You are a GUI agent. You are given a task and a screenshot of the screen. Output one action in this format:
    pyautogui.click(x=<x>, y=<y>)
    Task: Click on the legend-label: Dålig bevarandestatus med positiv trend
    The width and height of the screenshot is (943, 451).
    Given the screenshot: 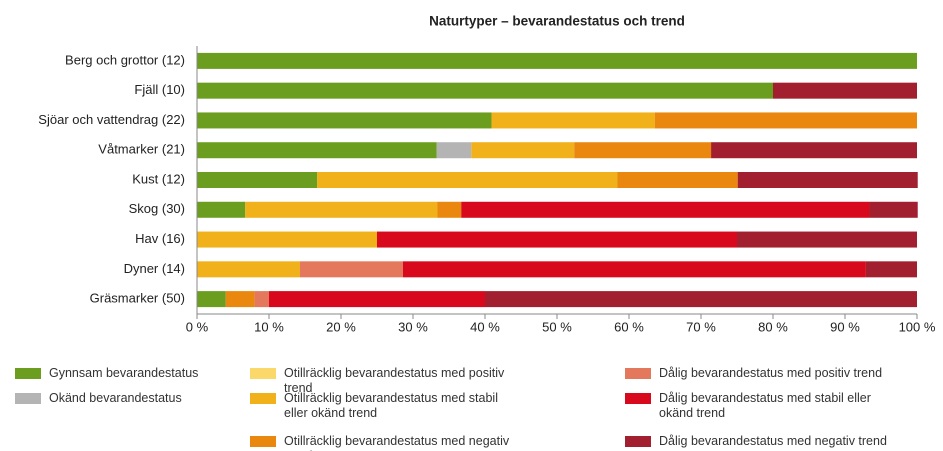 What is the action you would take?
    pyautogui.click(x=771, y=373)
    